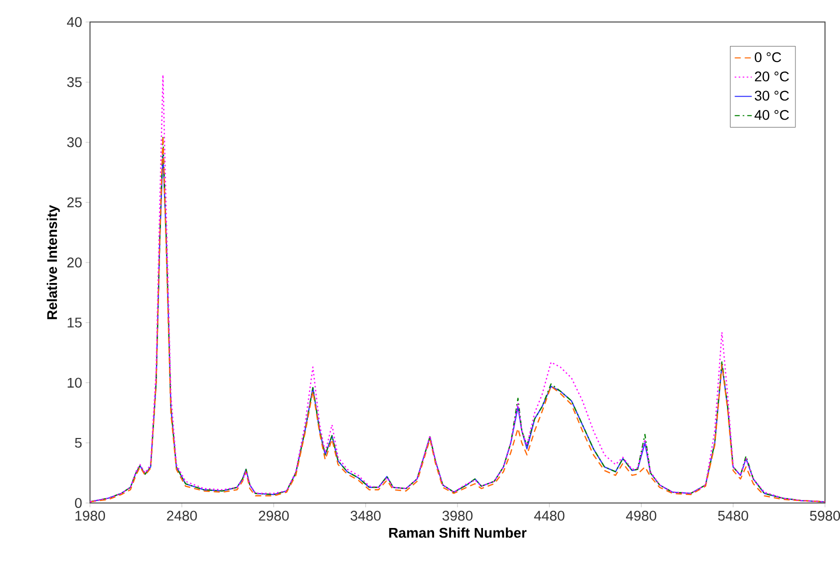  I want to click on x-tick-label: 2980, so click(273, 515).